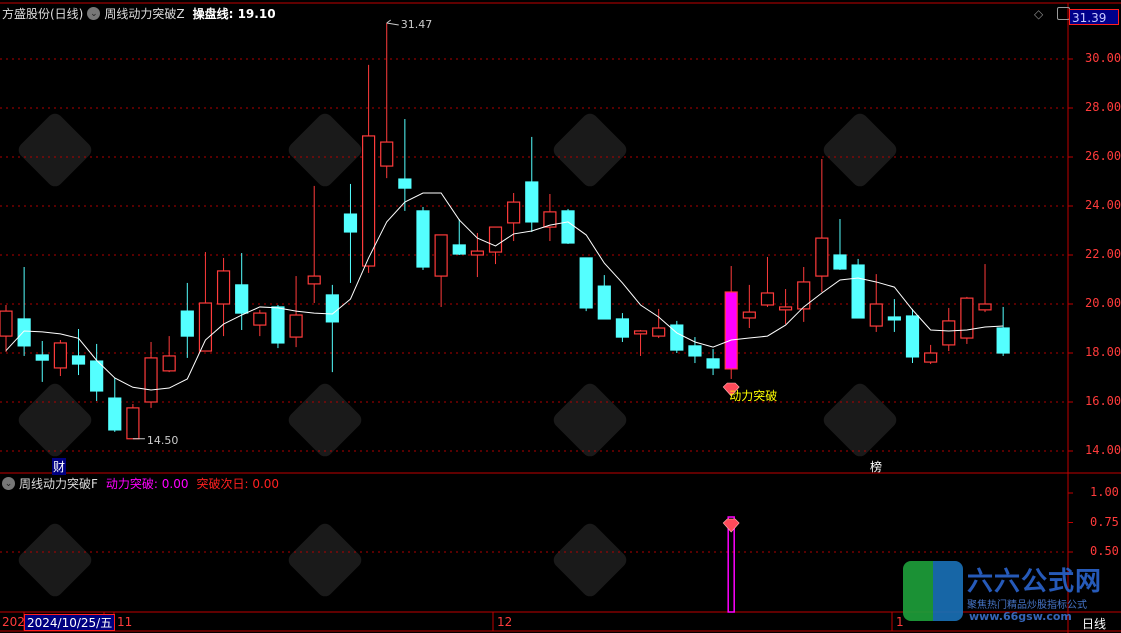  I want to click on window-controls: ◇, so click(1052, 14).